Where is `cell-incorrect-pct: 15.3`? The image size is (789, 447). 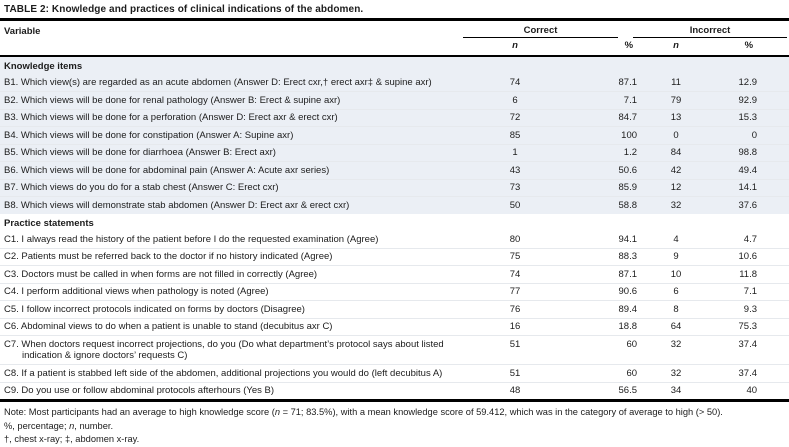
cell-incorrect-pct: 15.3 is located at coordinates (748, 117).